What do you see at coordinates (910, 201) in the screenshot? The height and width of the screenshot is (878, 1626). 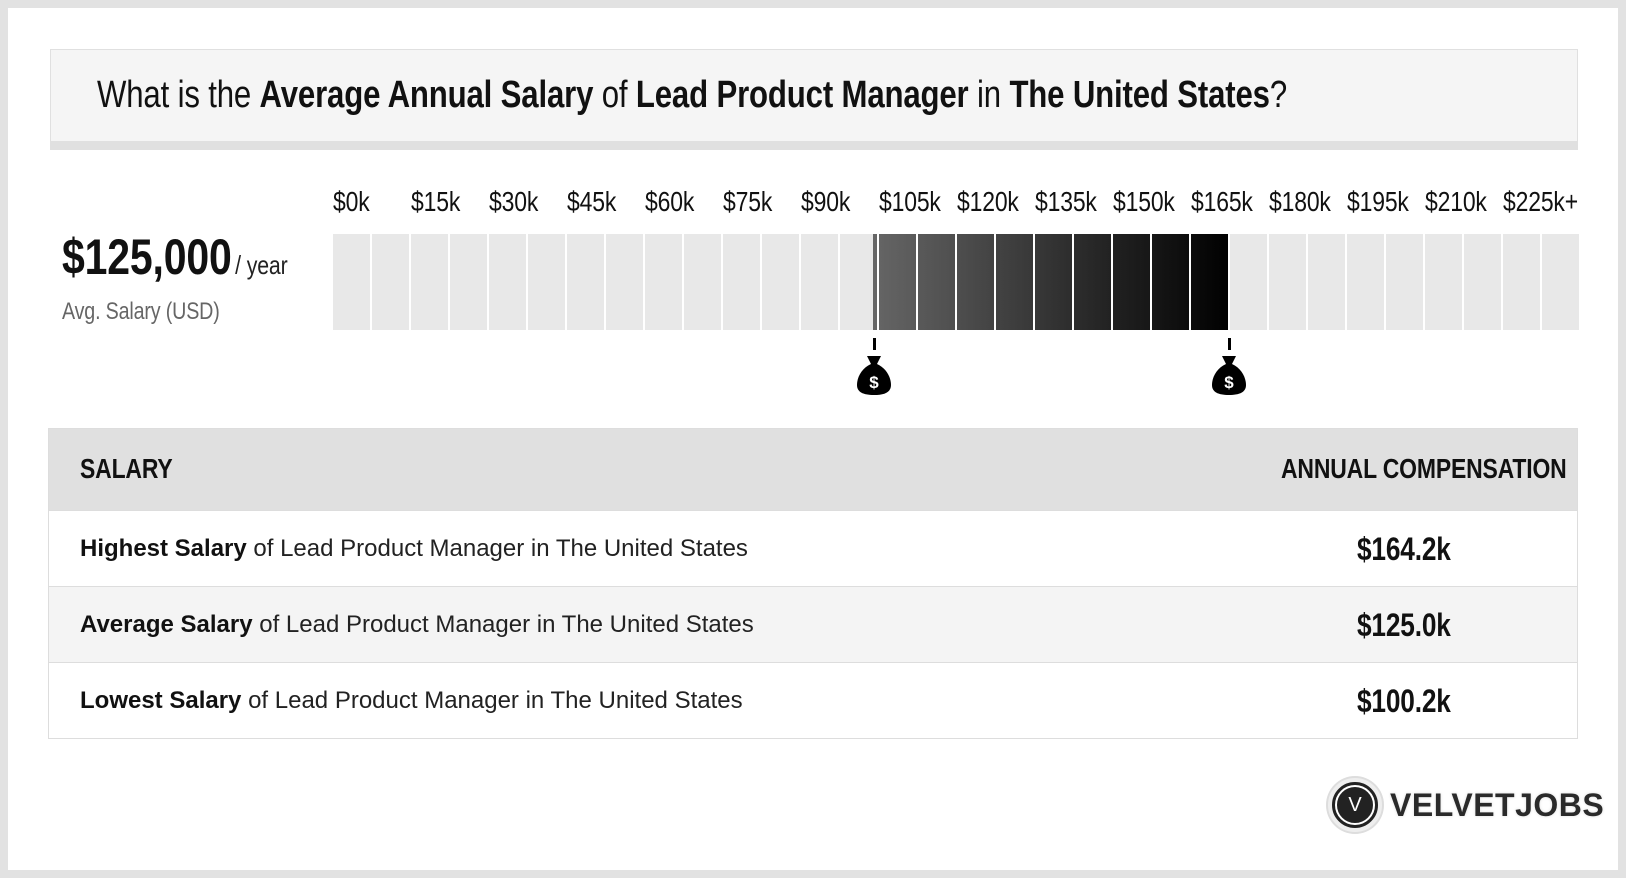 I see `tick-label: $105k` at bounding box center [910, 201].